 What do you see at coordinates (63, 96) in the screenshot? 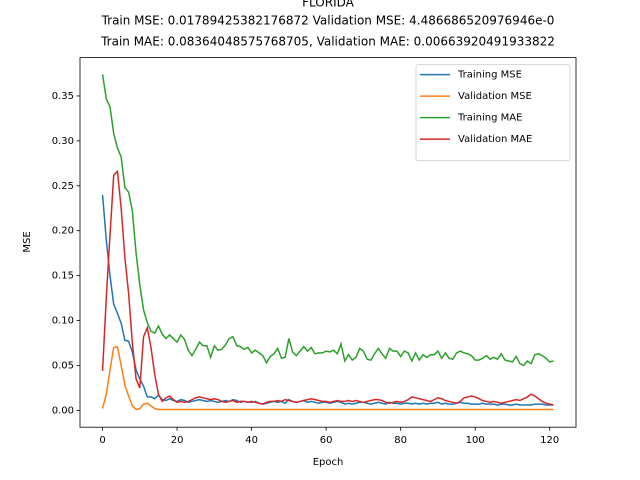
I see `y-tick-label: 0.35` at bounding box center [63, 96].